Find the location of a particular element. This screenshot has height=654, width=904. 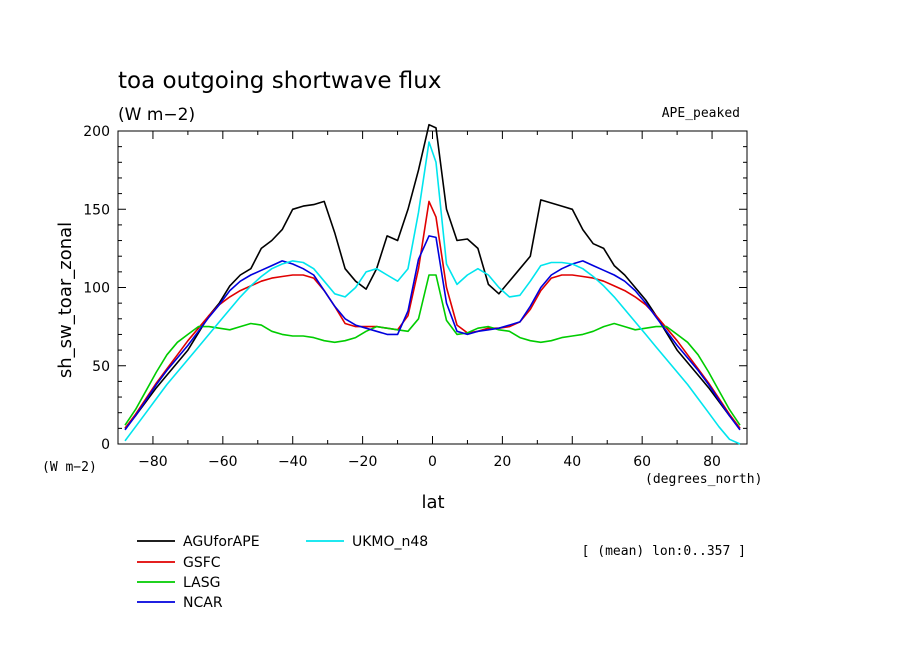

legend: AGUforAPE GSFC LASG NCAR UKMO_n48 is located at coordinates (282, 572).